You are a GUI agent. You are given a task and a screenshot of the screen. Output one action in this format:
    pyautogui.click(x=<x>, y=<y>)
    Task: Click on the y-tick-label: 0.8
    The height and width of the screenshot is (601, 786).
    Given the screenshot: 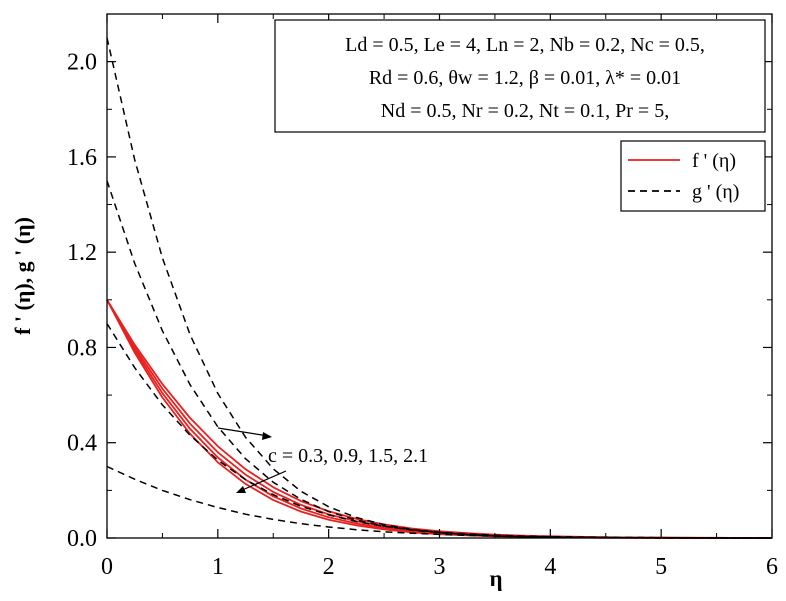 What is the action you would take?
    pyautogui.click(x=82, y=348)
    